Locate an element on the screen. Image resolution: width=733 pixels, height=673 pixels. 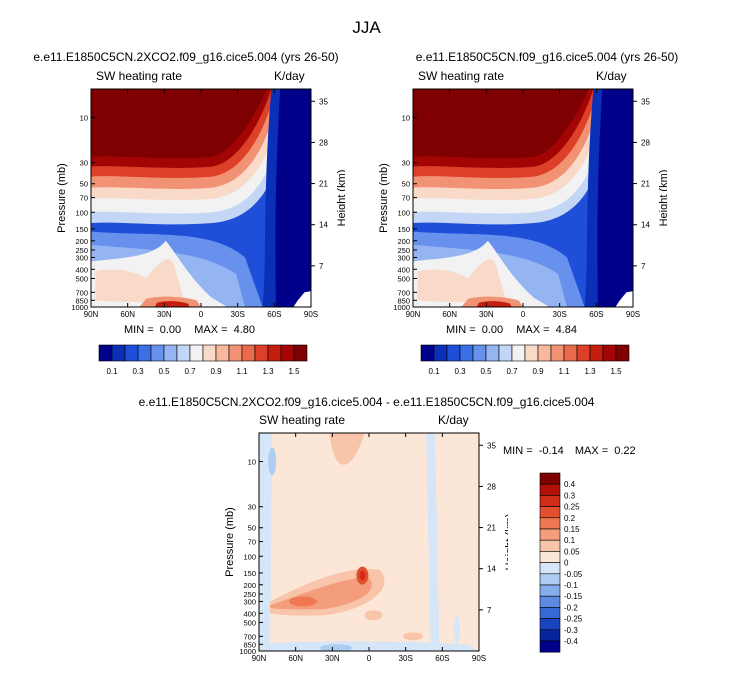
colorbar-label: 1.1 is located at coordinates (242, 371).